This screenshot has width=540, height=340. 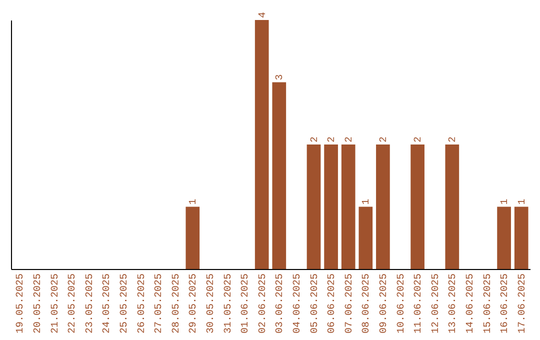 What do you see at coordinates (488, 304) in the screenshot?
I see `x-tick-label: 15.06.2025` at bounding box center [488, 304].